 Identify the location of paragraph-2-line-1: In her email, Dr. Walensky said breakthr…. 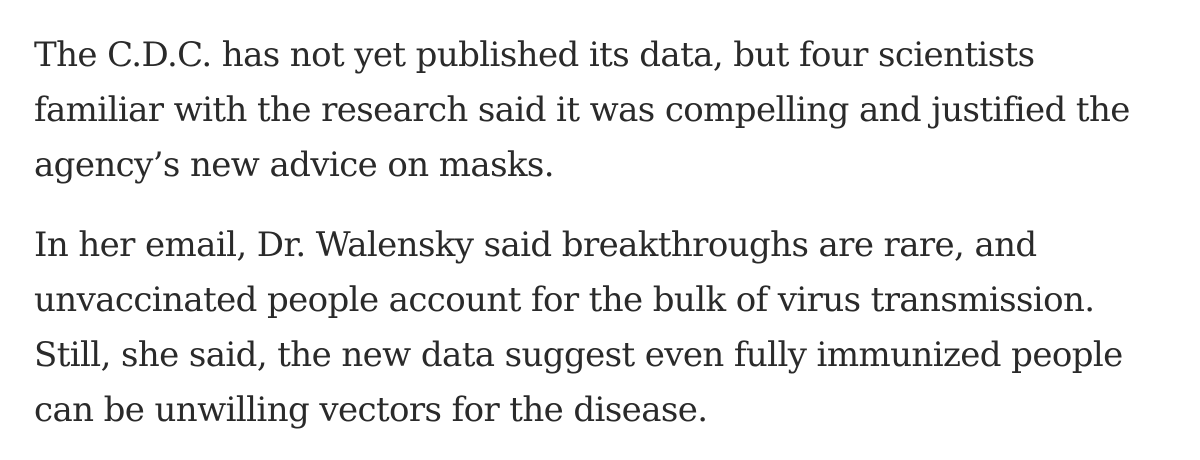
(535, 245).